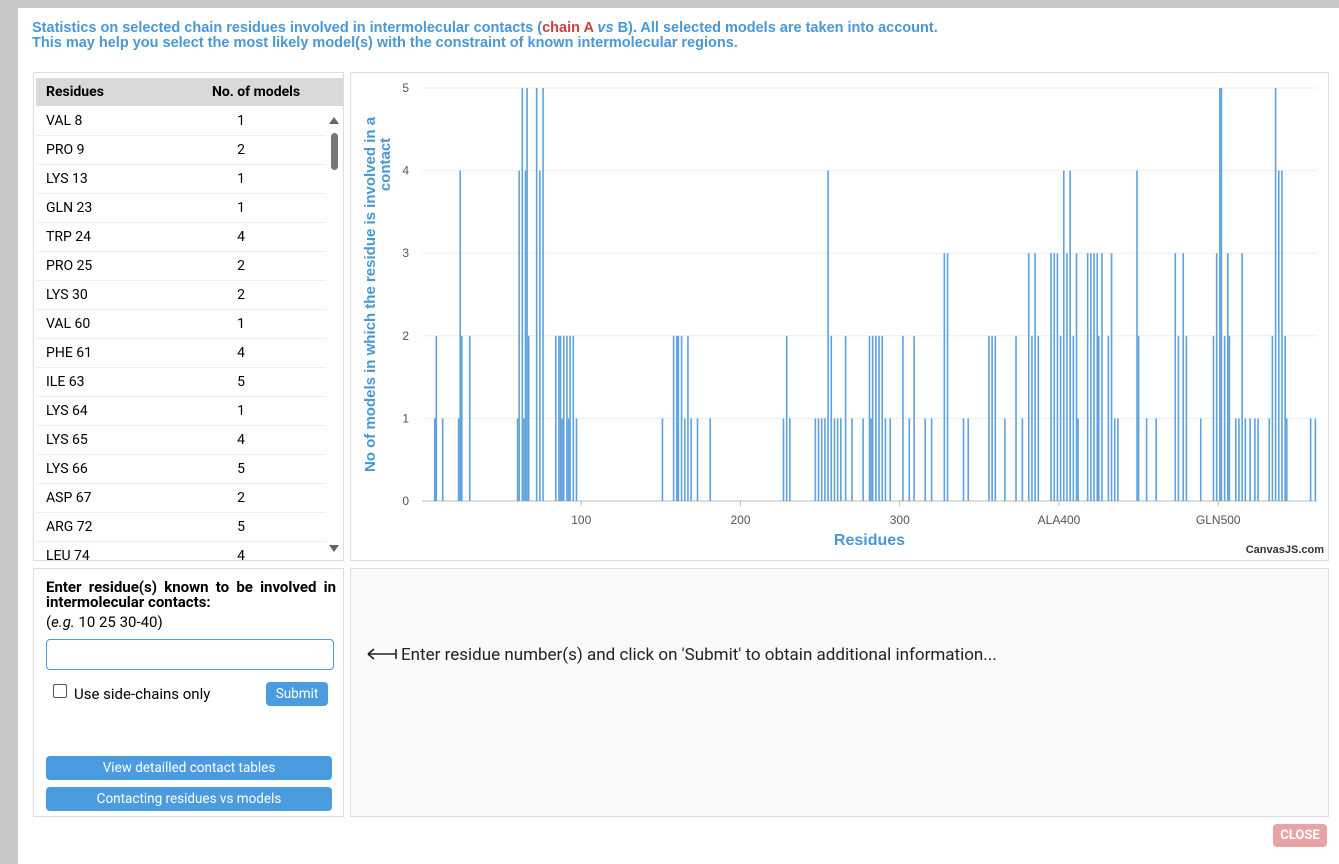 This screenshot has width=1339, height=864. I want to click on table-row: ILE 63 5, so click(181, 382).